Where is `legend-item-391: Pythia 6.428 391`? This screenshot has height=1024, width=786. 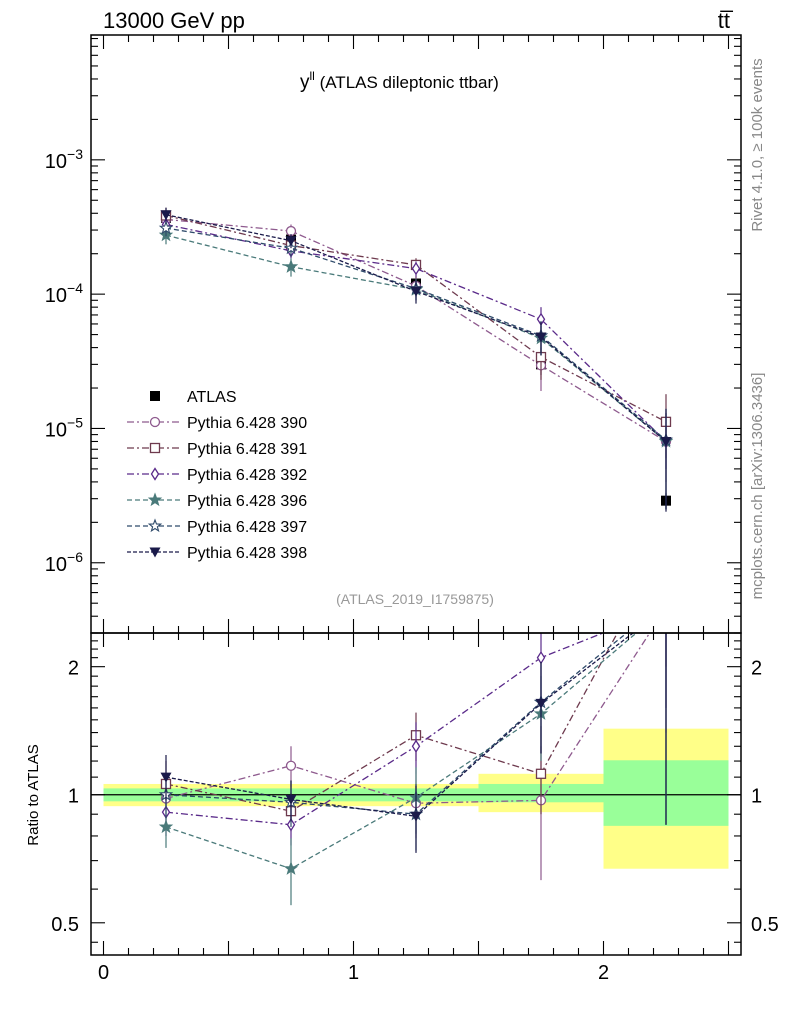 legend-item-391: Pythia 6.428 391 is located at coordinates (217, 449).